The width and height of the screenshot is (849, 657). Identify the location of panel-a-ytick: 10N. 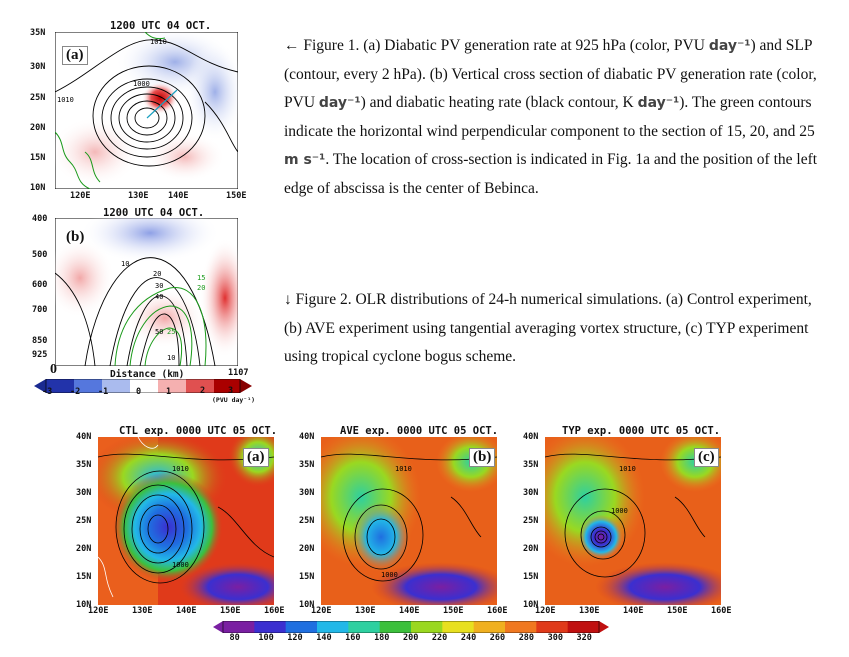
(38, 188).